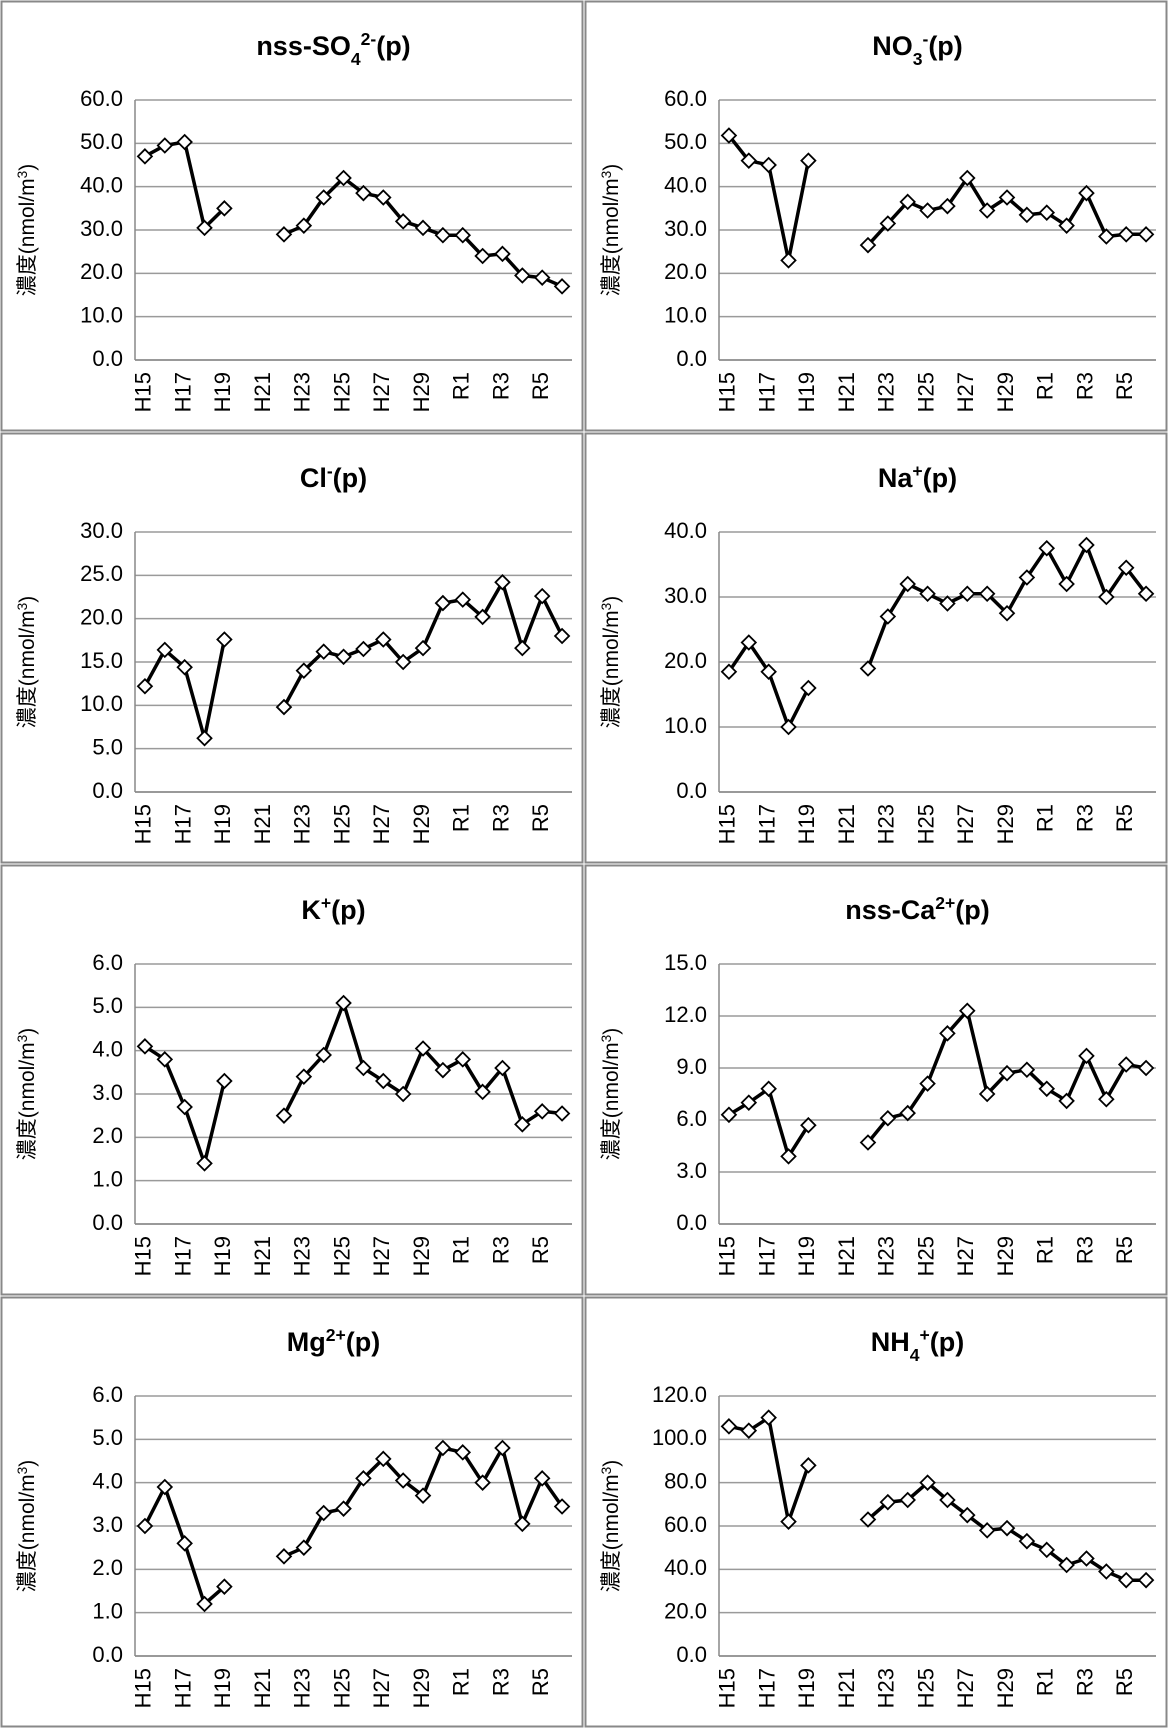 Image resolution: width=1168 pixels, height=1728 pixels. I want to click on text-part: NO, so click(892, 46).